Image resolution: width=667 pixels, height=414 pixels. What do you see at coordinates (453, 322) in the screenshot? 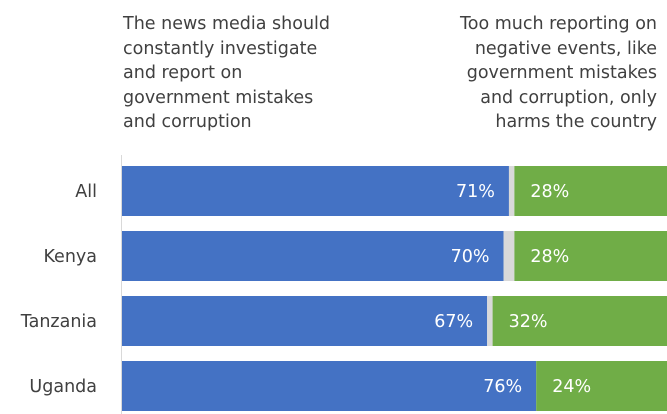
I see `data-label: 67%` at bounding box center [453, 322].